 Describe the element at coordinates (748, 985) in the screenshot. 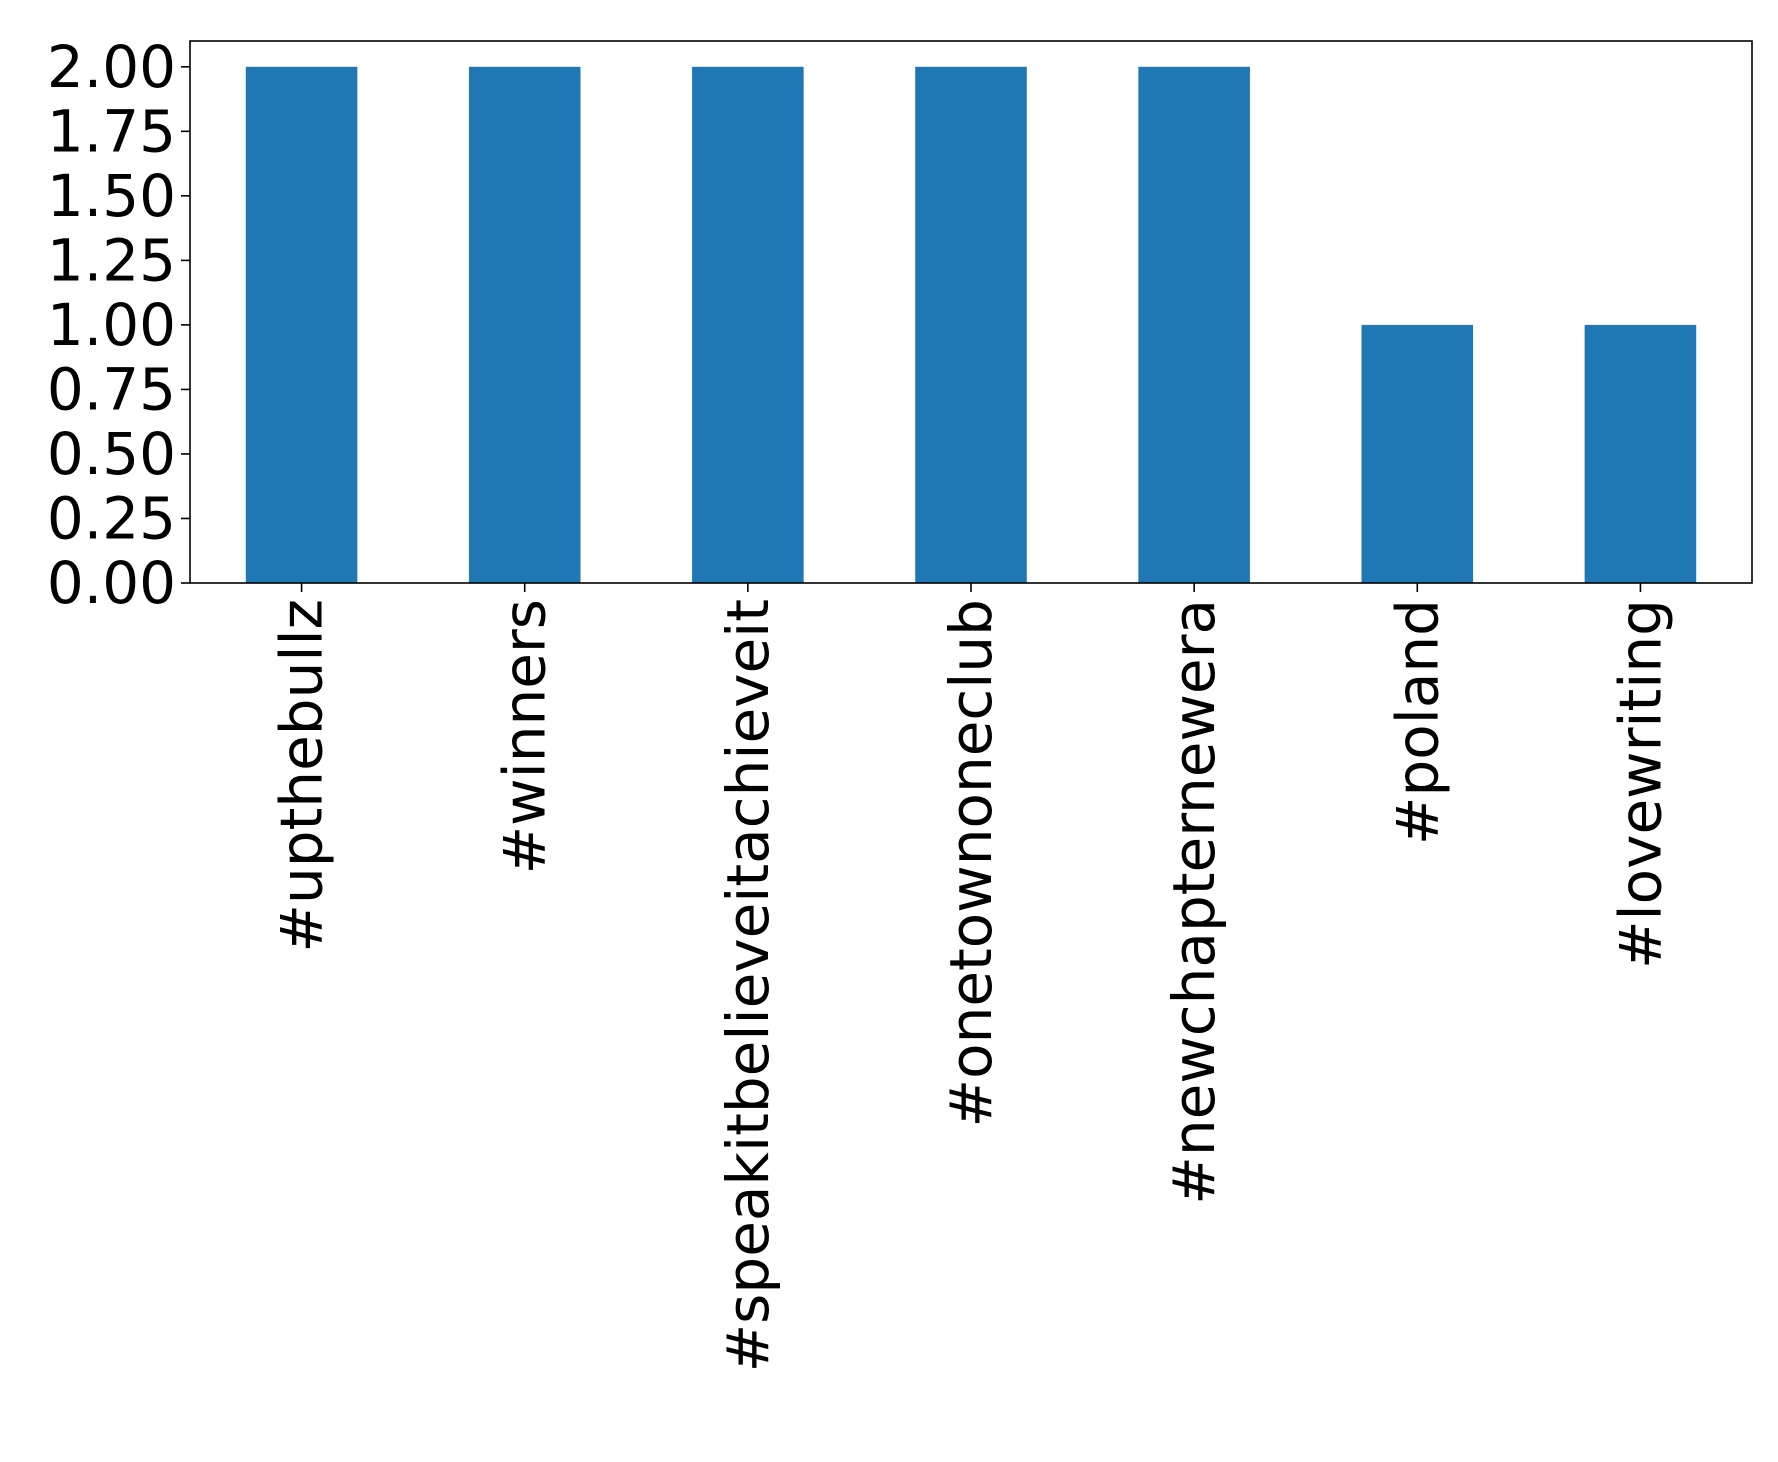

I see `x-tick-label: #speakitbelieveitachieveit` at that location.